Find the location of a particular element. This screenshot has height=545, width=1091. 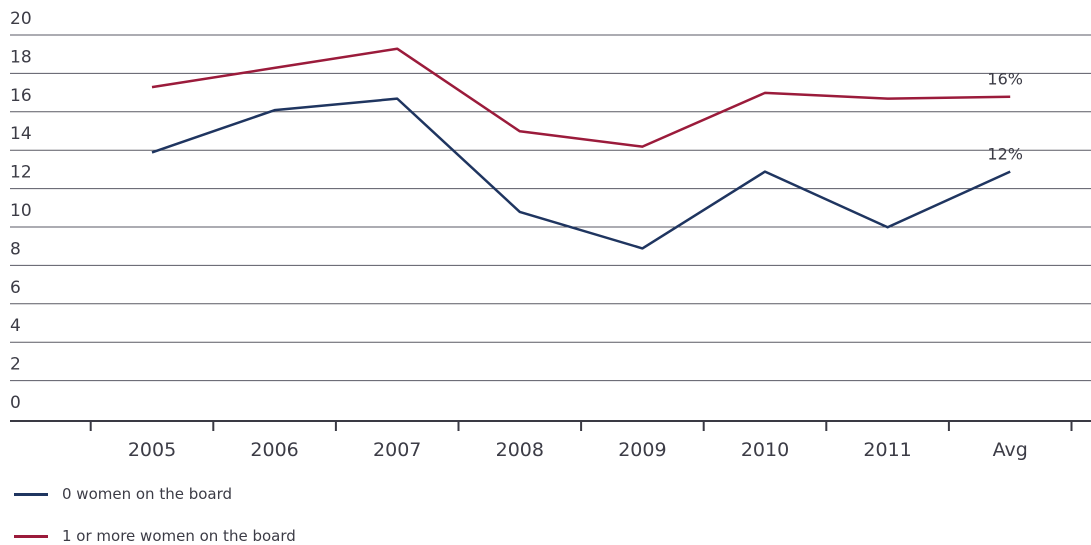

x-axis-ticks: 2005 2006 2007 2008 2009 2010 2011 Avg is located at coordinates (581, 441).